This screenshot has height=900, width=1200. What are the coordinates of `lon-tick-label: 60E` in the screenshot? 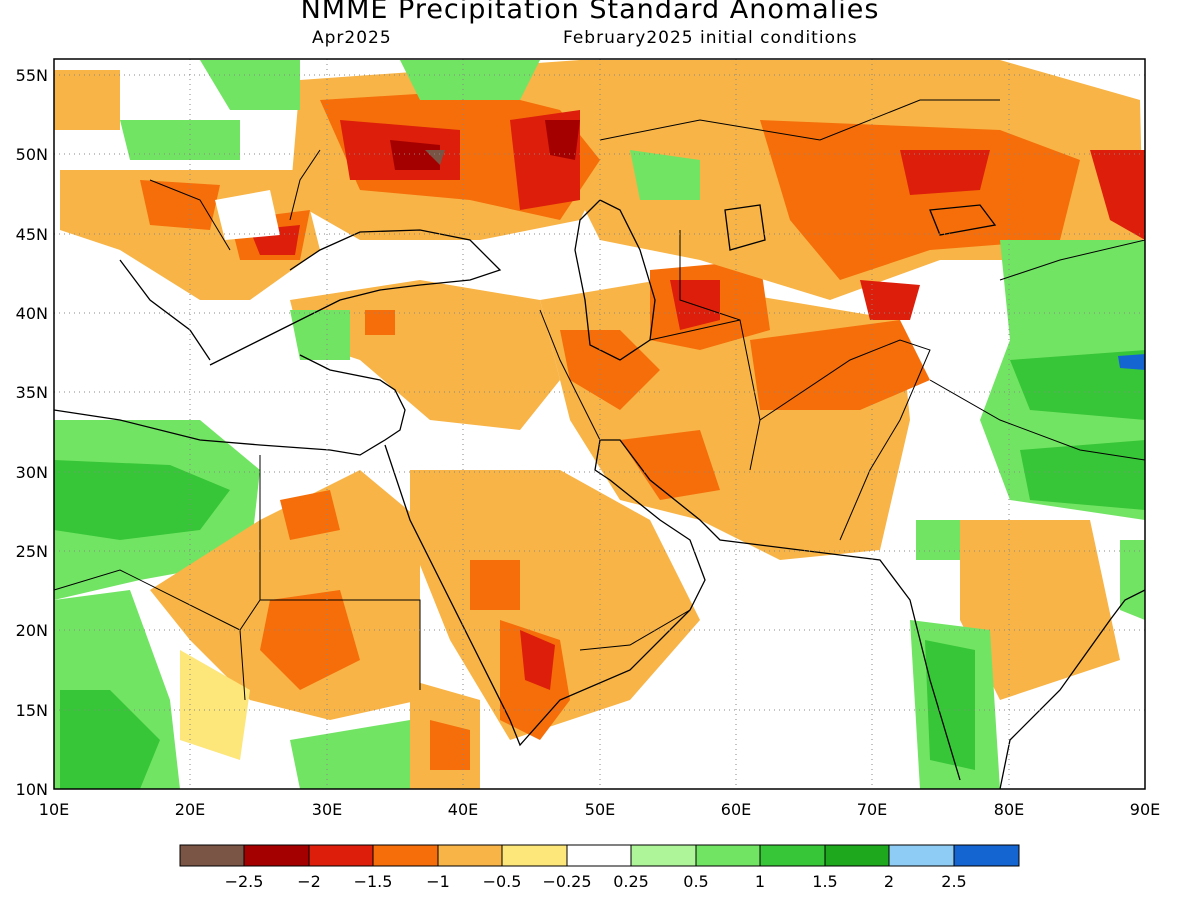 It's located at (736, 809).